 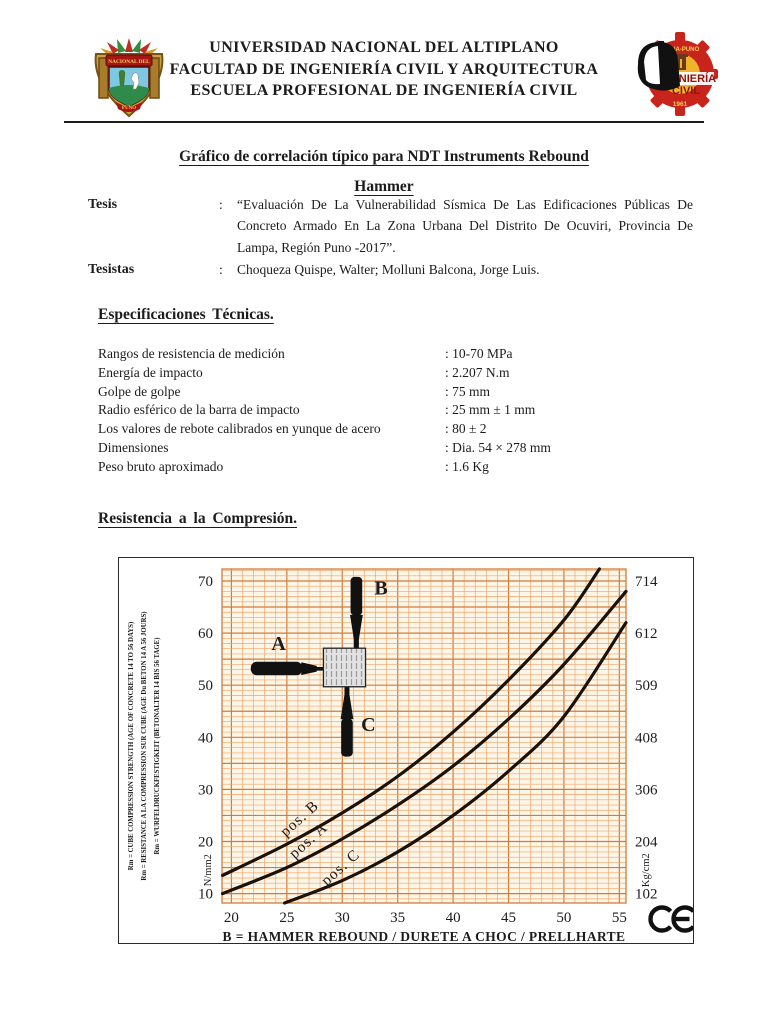 What do you see at coordinates (619, 918) in the screenshot?
I see `x-tick: 55` at bounding box center [619, 918].